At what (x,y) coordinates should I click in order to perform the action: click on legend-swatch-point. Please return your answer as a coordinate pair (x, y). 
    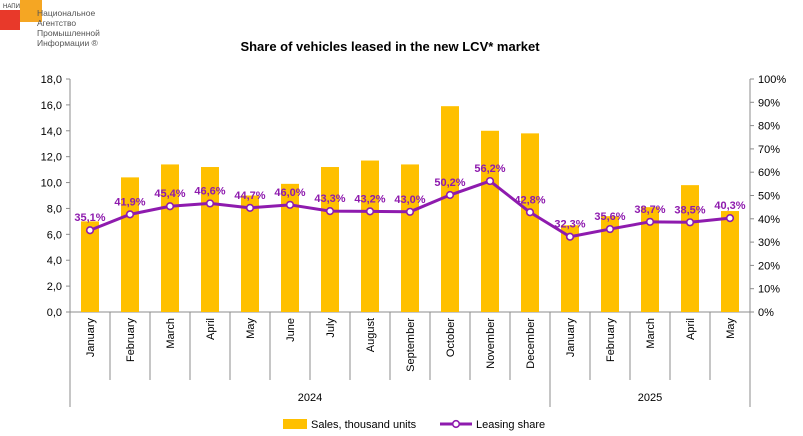
    Looking at the image, I should click on (456, 424).